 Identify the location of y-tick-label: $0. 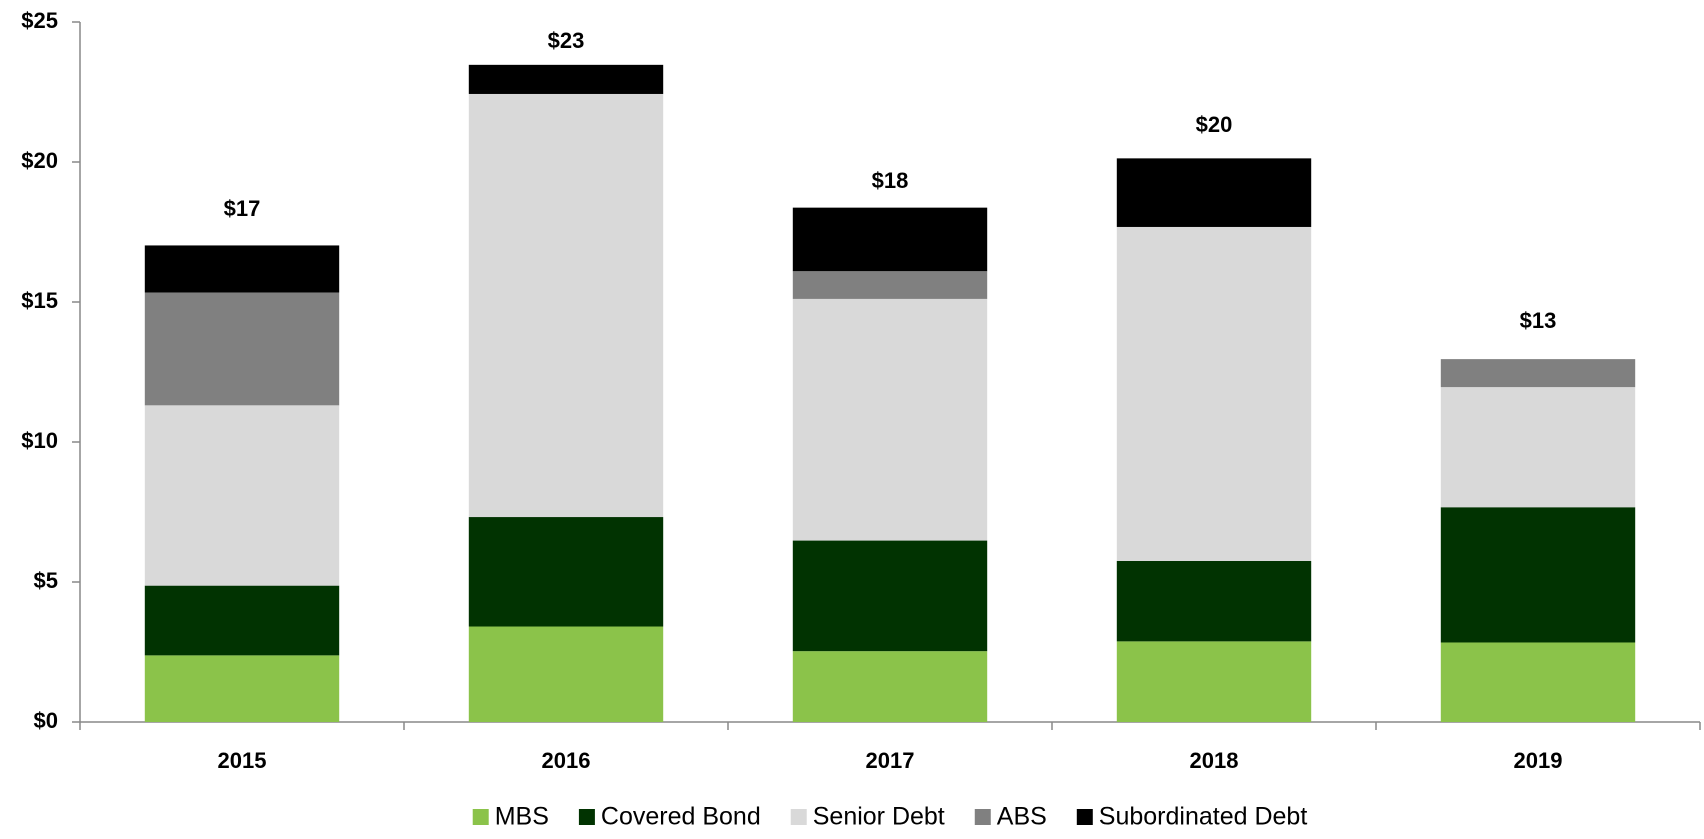
(46, 720).